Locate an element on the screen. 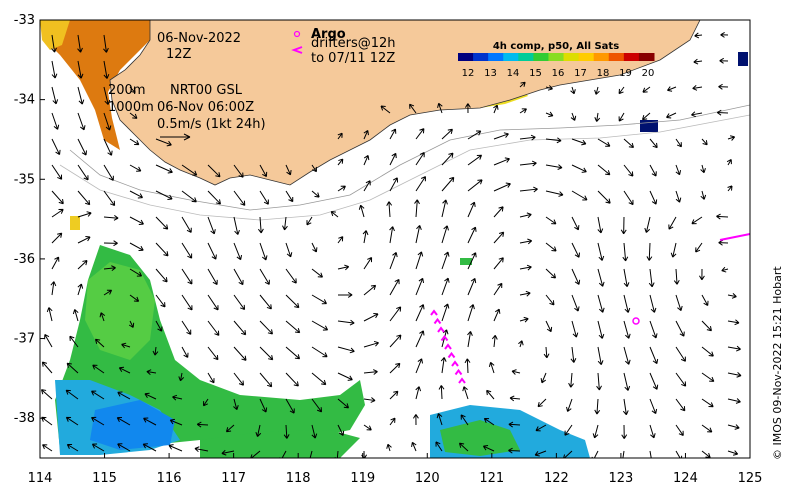  x-tick-label: 124 is located at coordinates (685, 478).